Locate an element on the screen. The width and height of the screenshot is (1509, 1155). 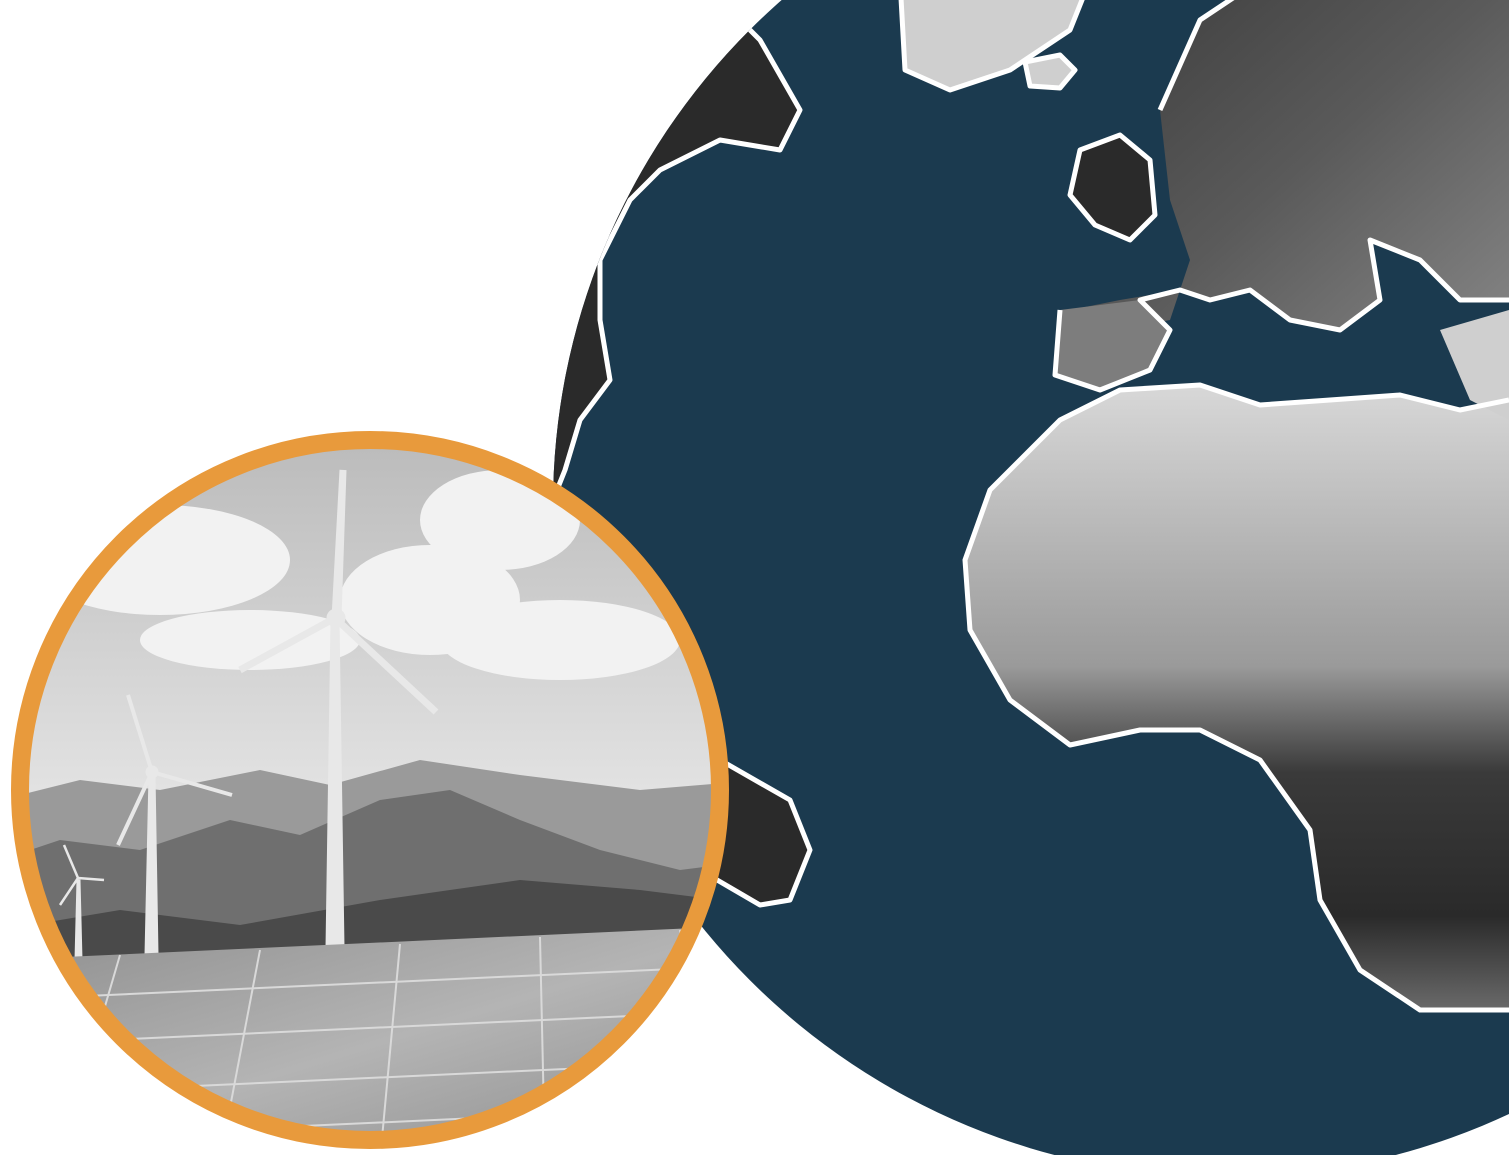
middle-east-landmass is located at coordinates (1474, 365).